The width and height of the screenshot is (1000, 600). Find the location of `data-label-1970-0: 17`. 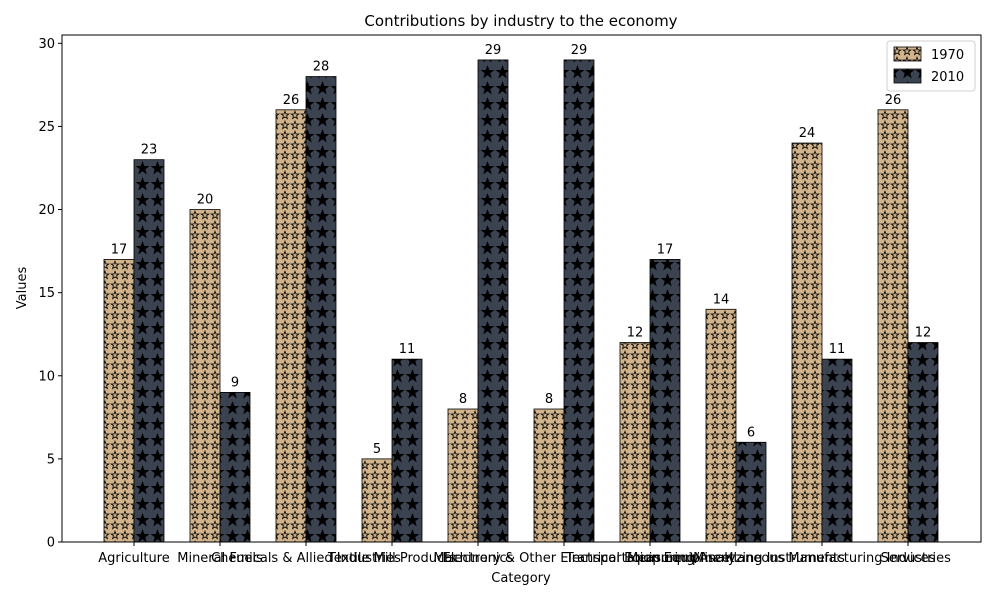

data-label-1970-0: 17 is located at coordinates (119, 249).